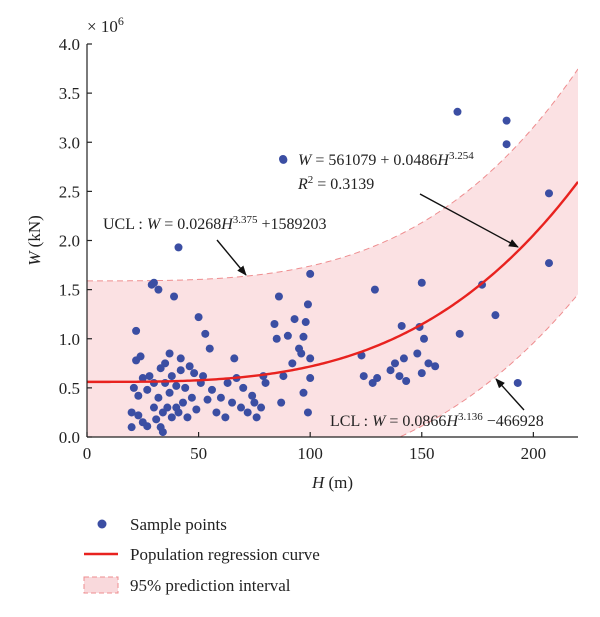 The width and height of the screenshot is (600, 617). Describe the element at coordinates (510, 394) in the screenshot. I see `lcl-arrow` at that location.